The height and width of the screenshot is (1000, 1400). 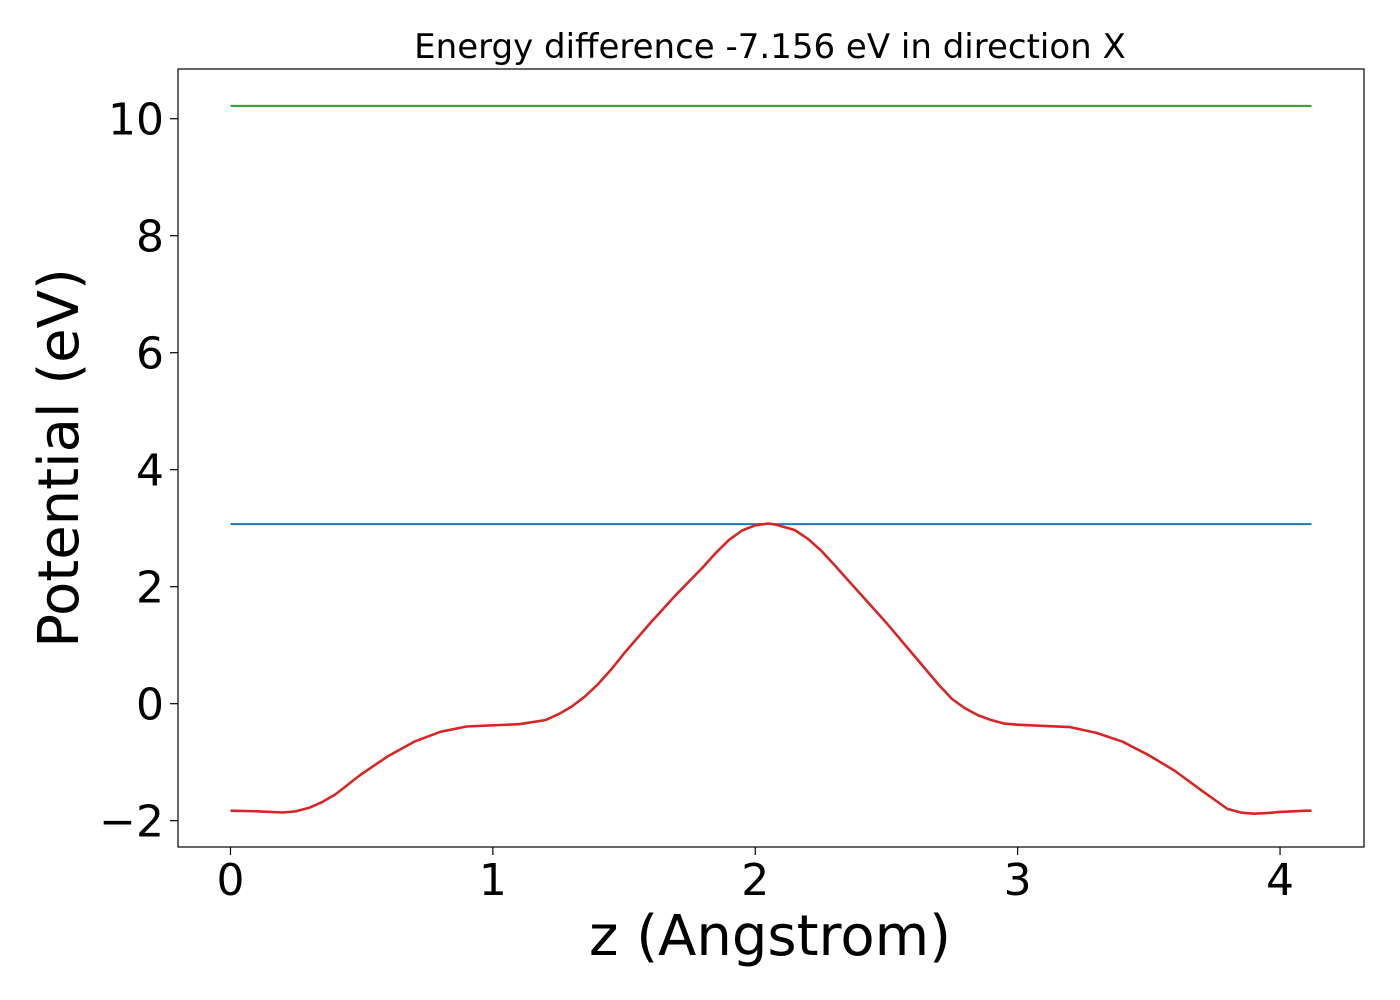 I want to click on y-axis: −2 0 2 4 6 8 10, so click(x=138, y=471).